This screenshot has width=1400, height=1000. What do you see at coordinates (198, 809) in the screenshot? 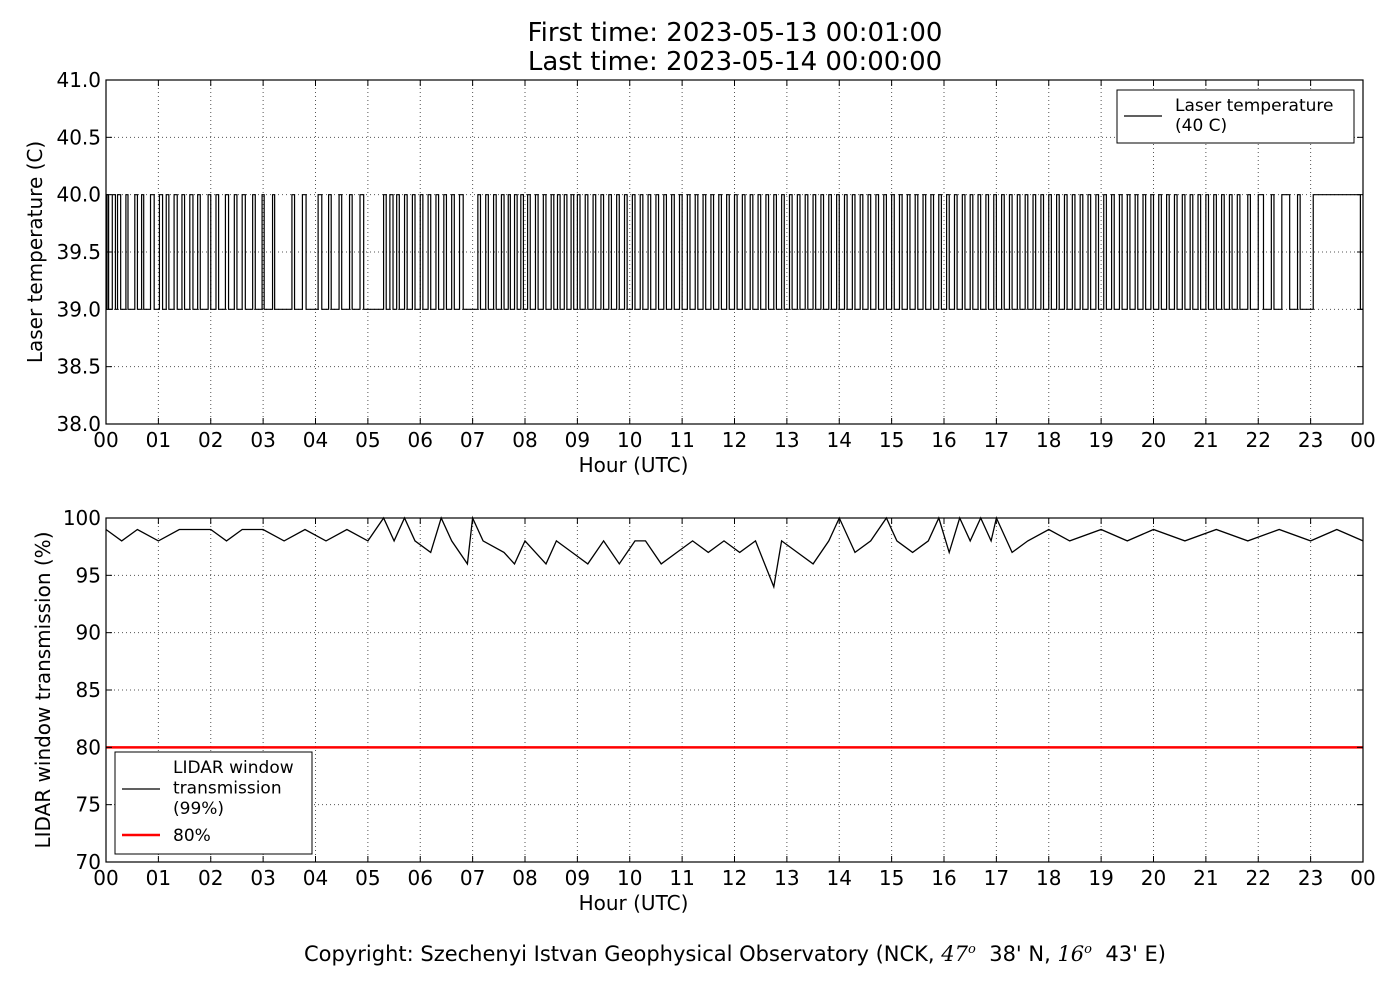
I see `legend-label-lidar: (99%)` at bounding box center [198, 809].